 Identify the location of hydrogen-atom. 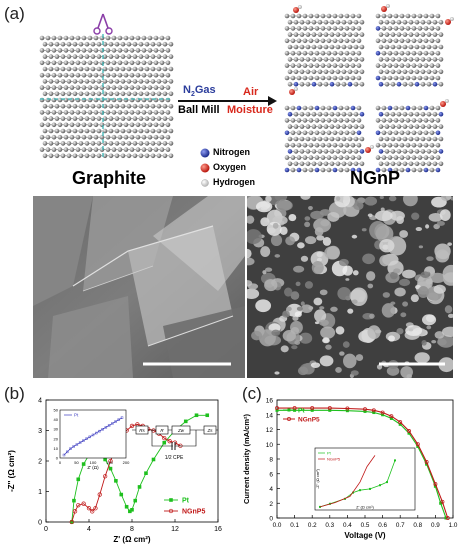
(372, 147).